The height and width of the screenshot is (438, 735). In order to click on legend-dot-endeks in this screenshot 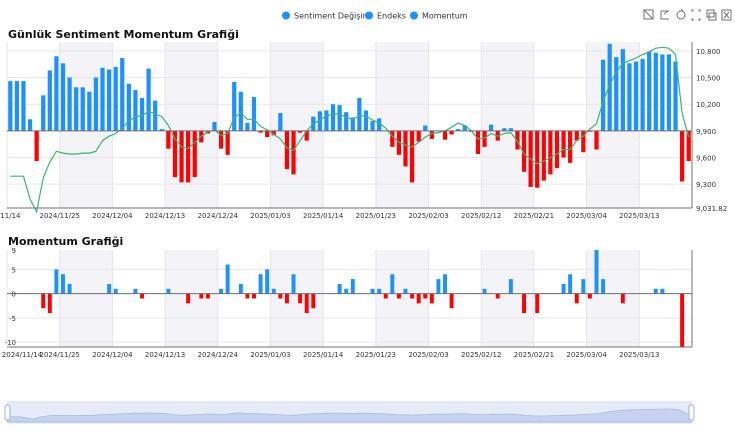, I will do `click(369, 15)`.